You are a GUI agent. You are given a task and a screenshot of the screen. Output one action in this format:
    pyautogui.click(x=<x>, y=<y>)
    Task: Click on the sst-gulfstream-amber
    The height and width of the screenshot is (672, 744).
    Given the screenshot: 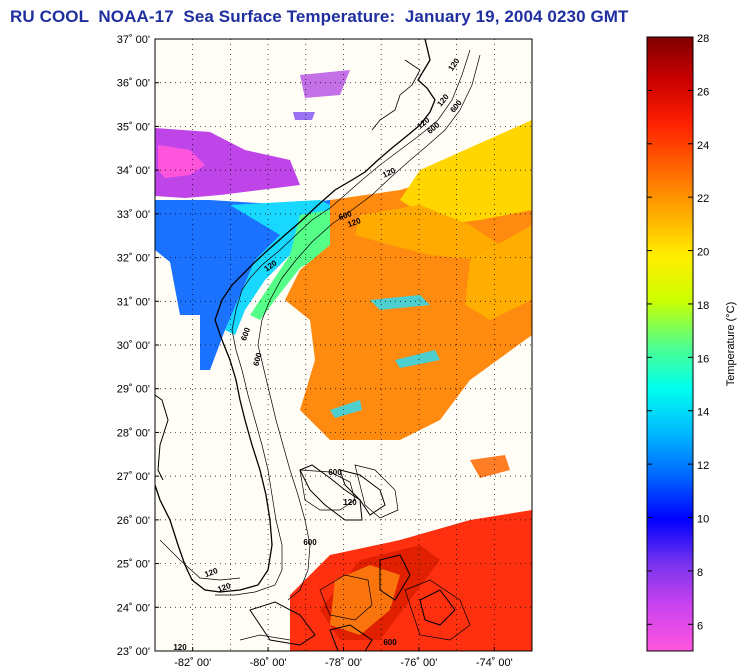 What is the action you would take?
    pyautogui.click(x=427, y=232)
    